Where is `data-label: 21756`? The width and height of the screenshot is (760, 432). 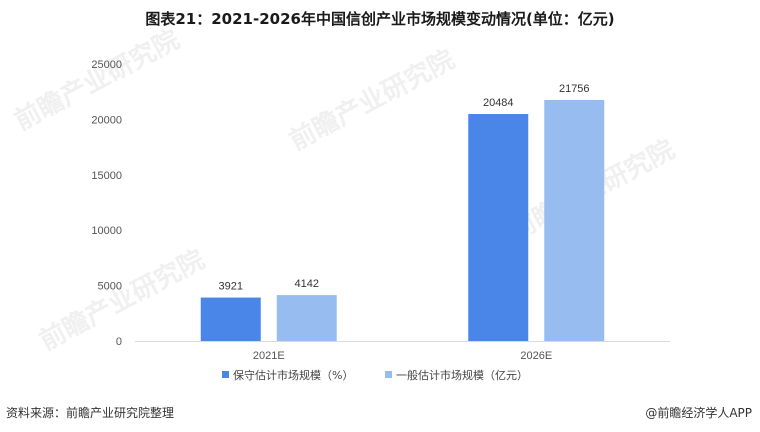 data-label: 21756 is located at coordinates (574, 89).